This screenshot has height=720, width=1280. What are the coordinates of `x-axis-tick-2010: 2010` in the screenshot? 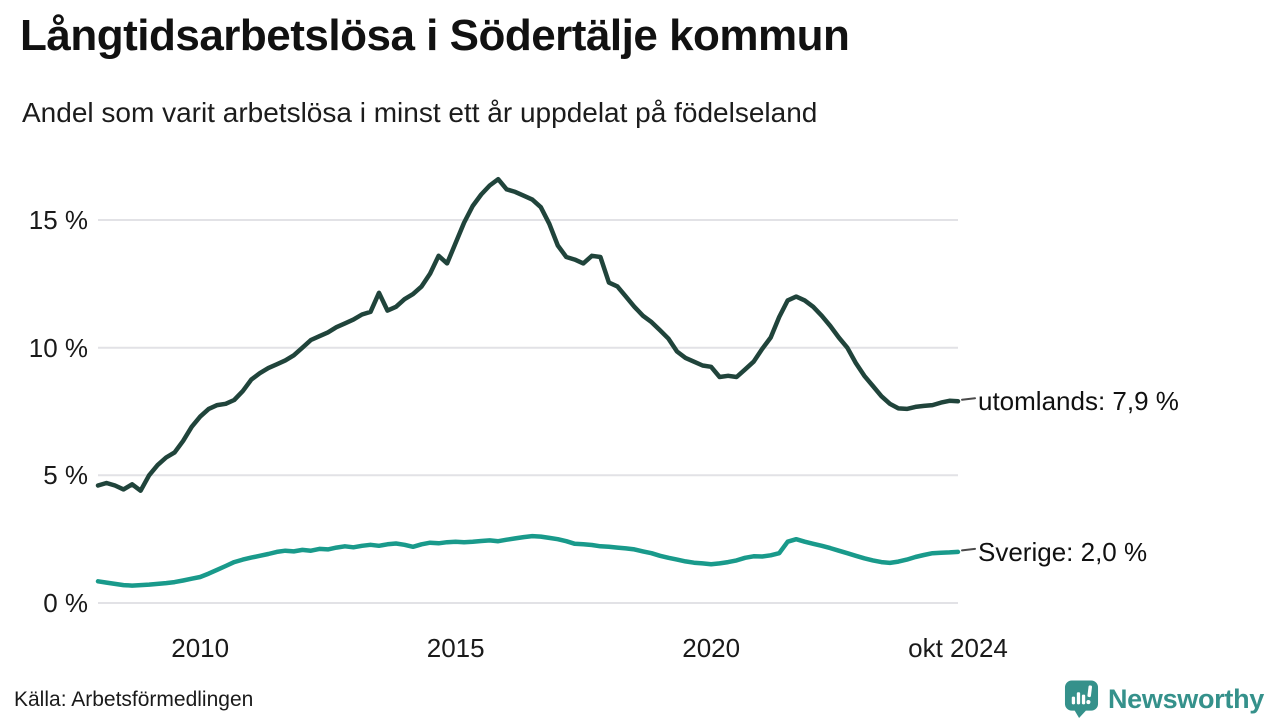 It's located at (200, 648).